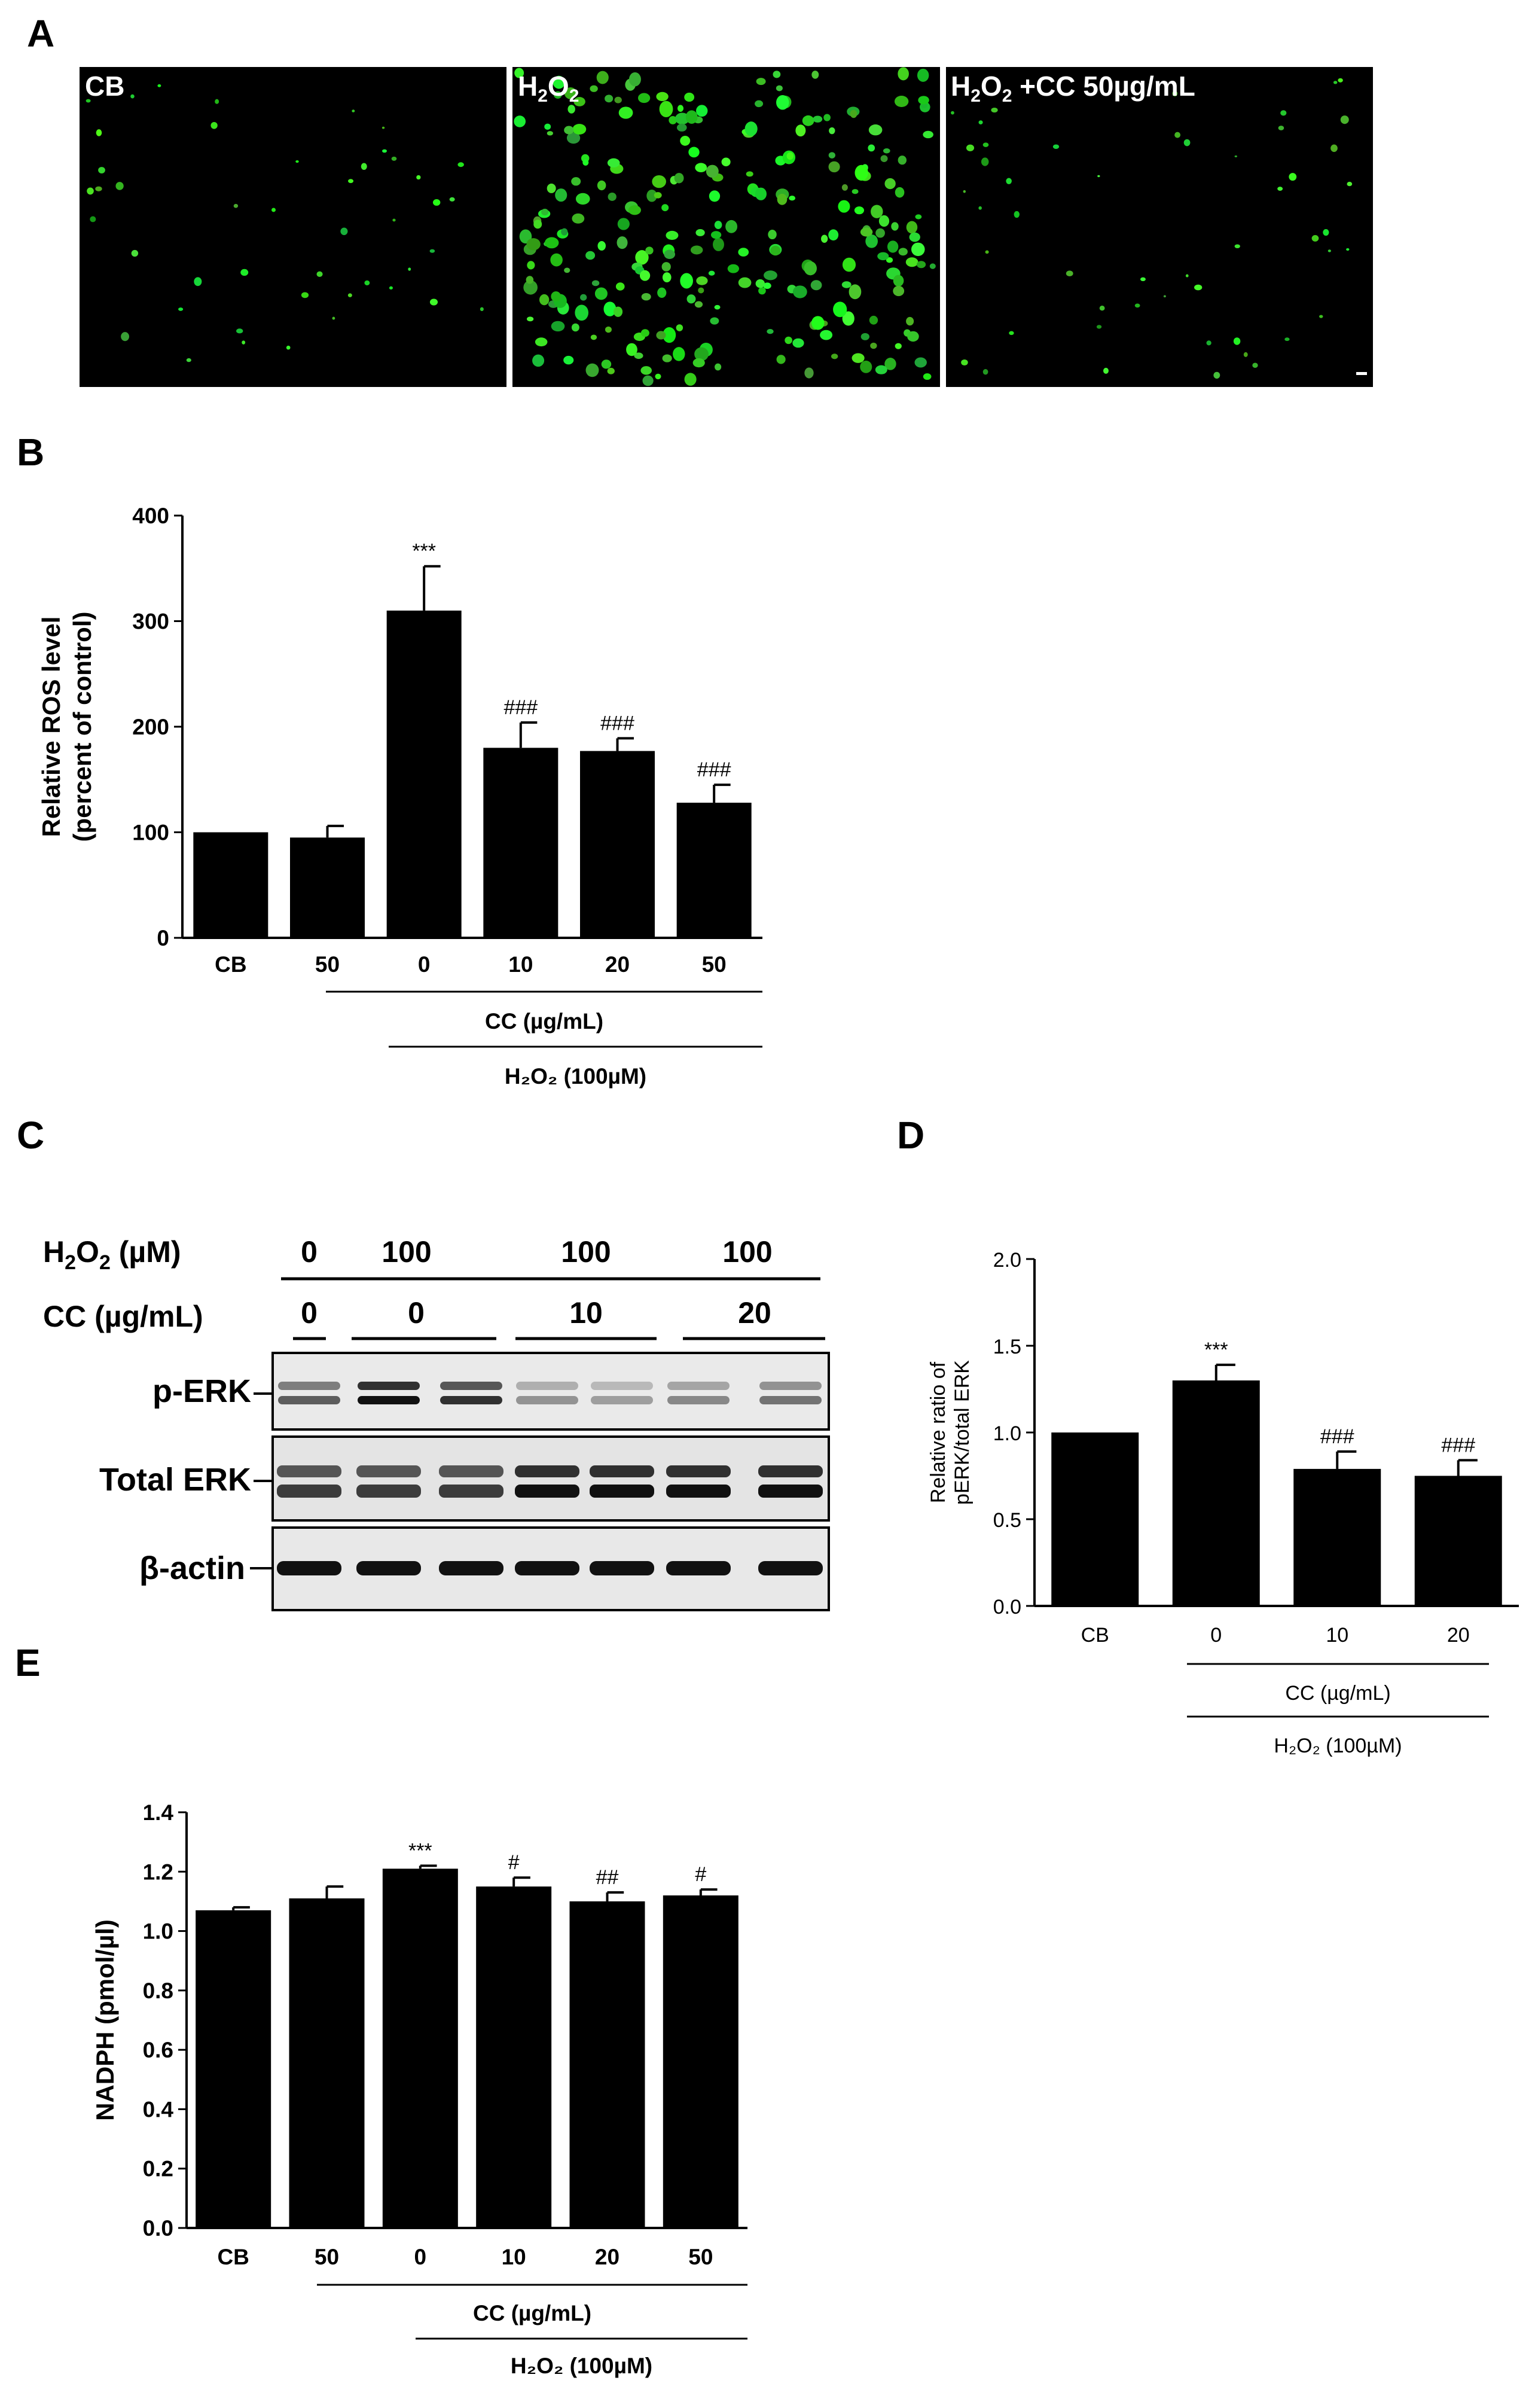 This screenshot has width=1532, height=2408. I want to click on wb-cc-value: 0, so click(416, 1313).